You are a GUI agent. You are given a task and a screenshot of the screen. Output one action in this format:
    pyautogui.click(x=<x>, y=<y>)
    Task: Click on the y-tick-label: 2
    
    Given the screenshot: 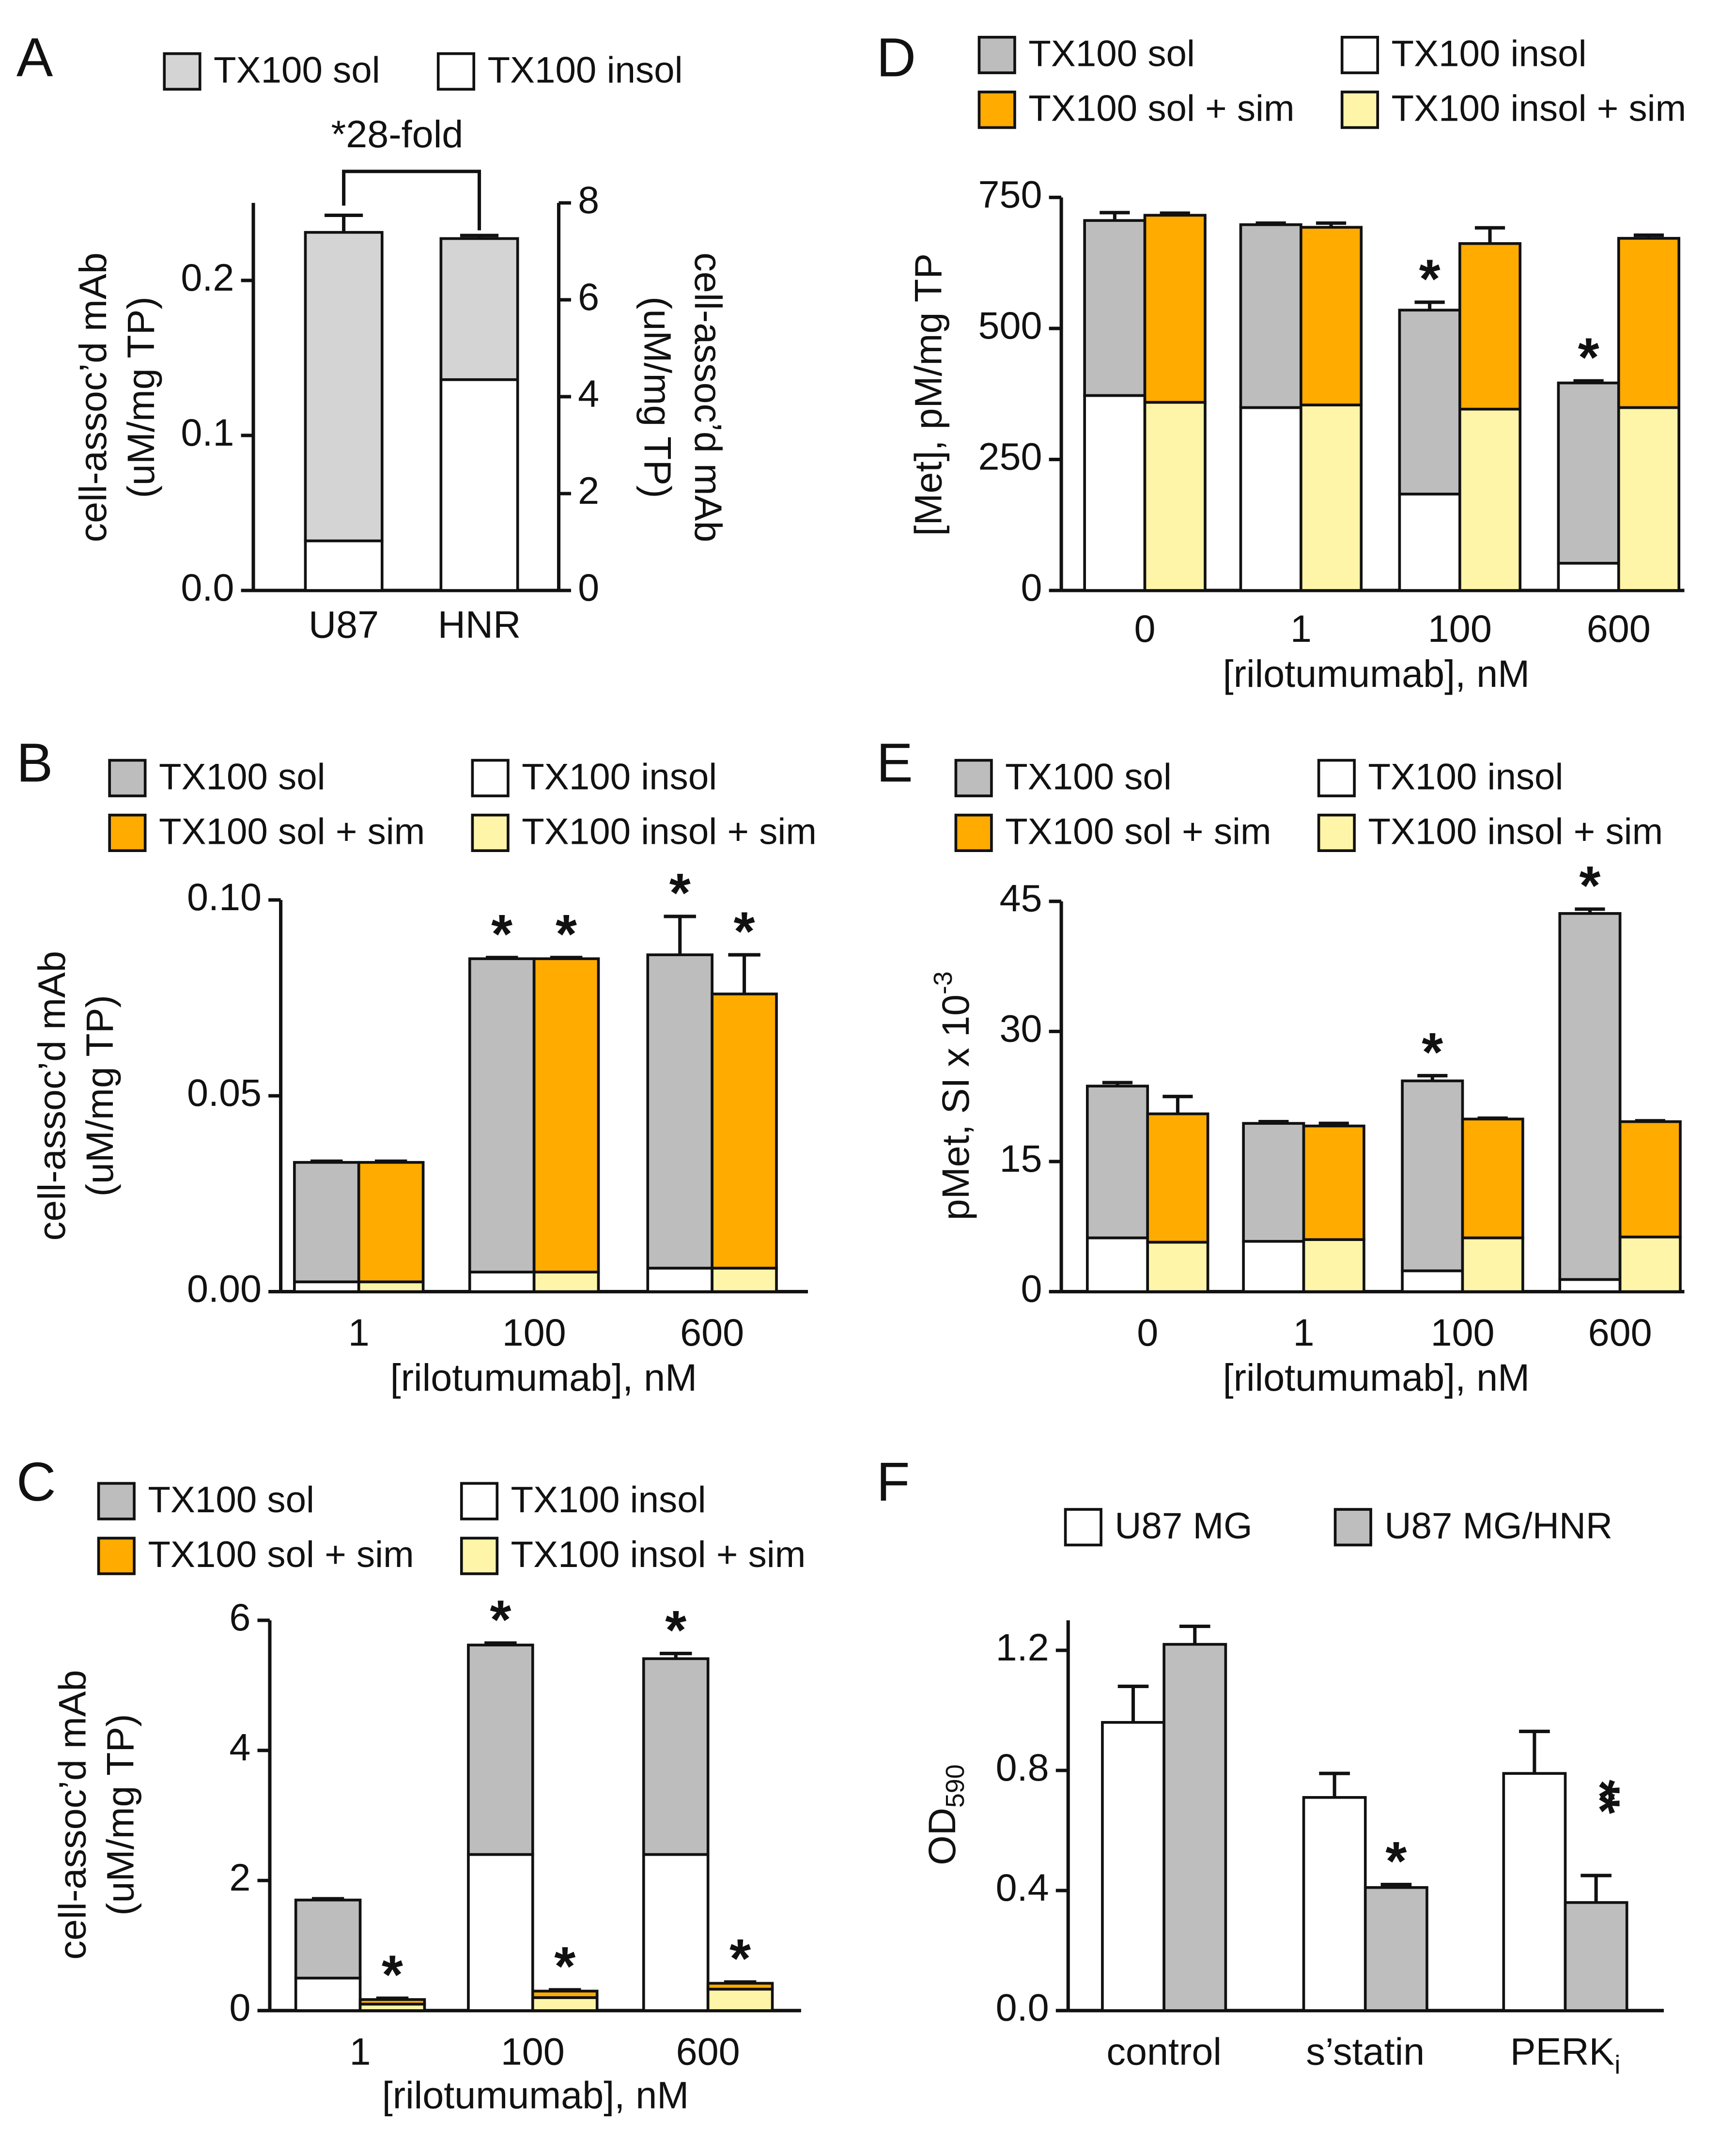 What is the action you would take?
    pyautogui.click(x=240, y=1877)
    